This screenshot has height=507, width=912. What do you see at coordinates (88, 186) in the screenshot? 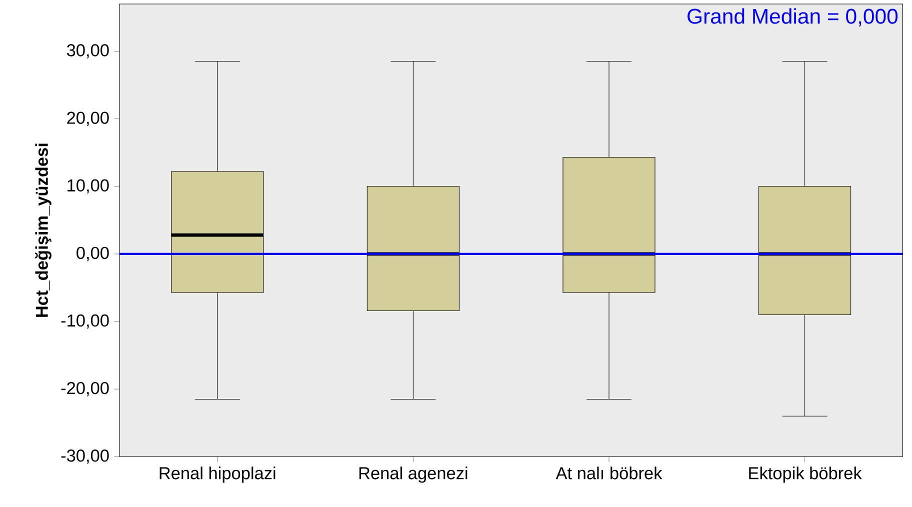
I see `y-tick-label: 10,00` at bounding box center [88, 186].